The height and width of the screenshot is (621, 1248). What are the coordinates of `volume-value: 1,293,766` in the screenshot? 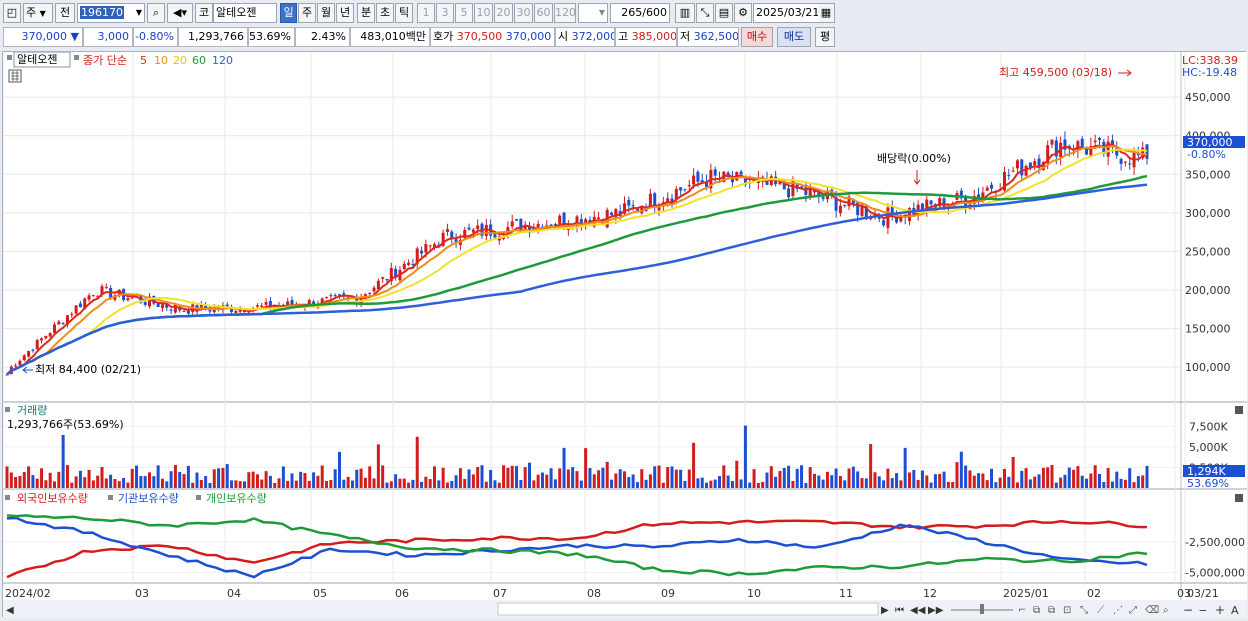 It's located at (213, 37).